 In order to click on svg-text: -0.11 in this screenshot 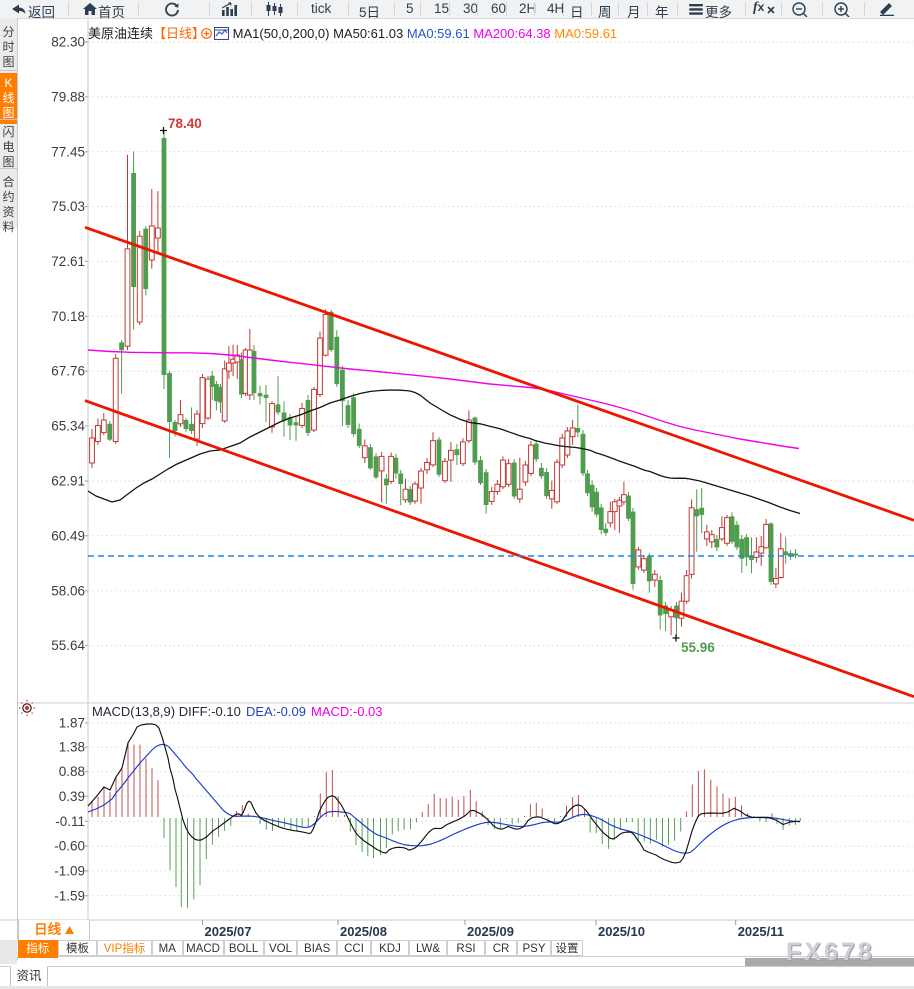, I will do `click(70, 821)`.